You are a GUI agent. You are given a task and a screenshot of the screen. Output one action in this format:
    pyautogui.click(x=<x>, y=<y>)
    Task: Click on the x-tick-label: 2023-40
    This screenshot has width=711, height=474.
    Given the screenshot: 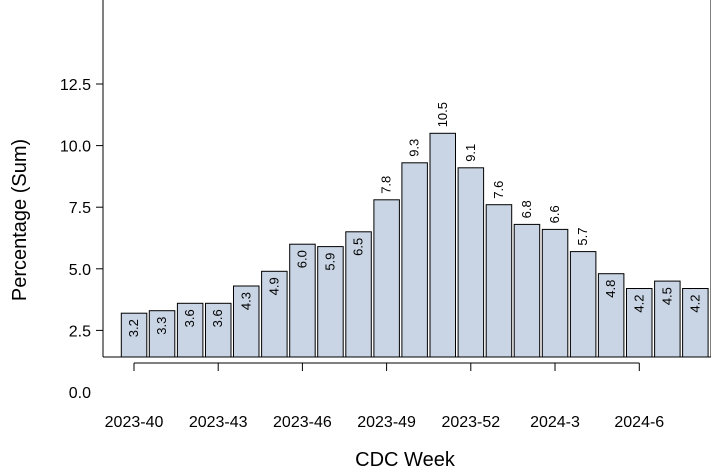 What is the action you would take?
    pyautogui.click(x=134, y=422)
    